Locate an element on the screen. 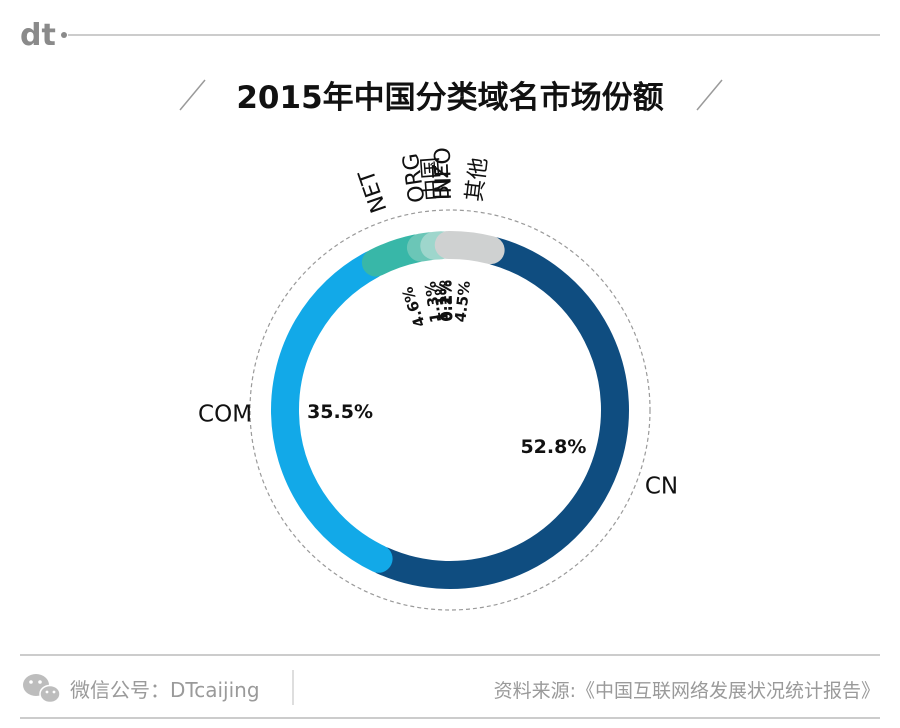 The image size is (900, 728). value-label-biz: 0.2% is located at coordinates (445, 301).